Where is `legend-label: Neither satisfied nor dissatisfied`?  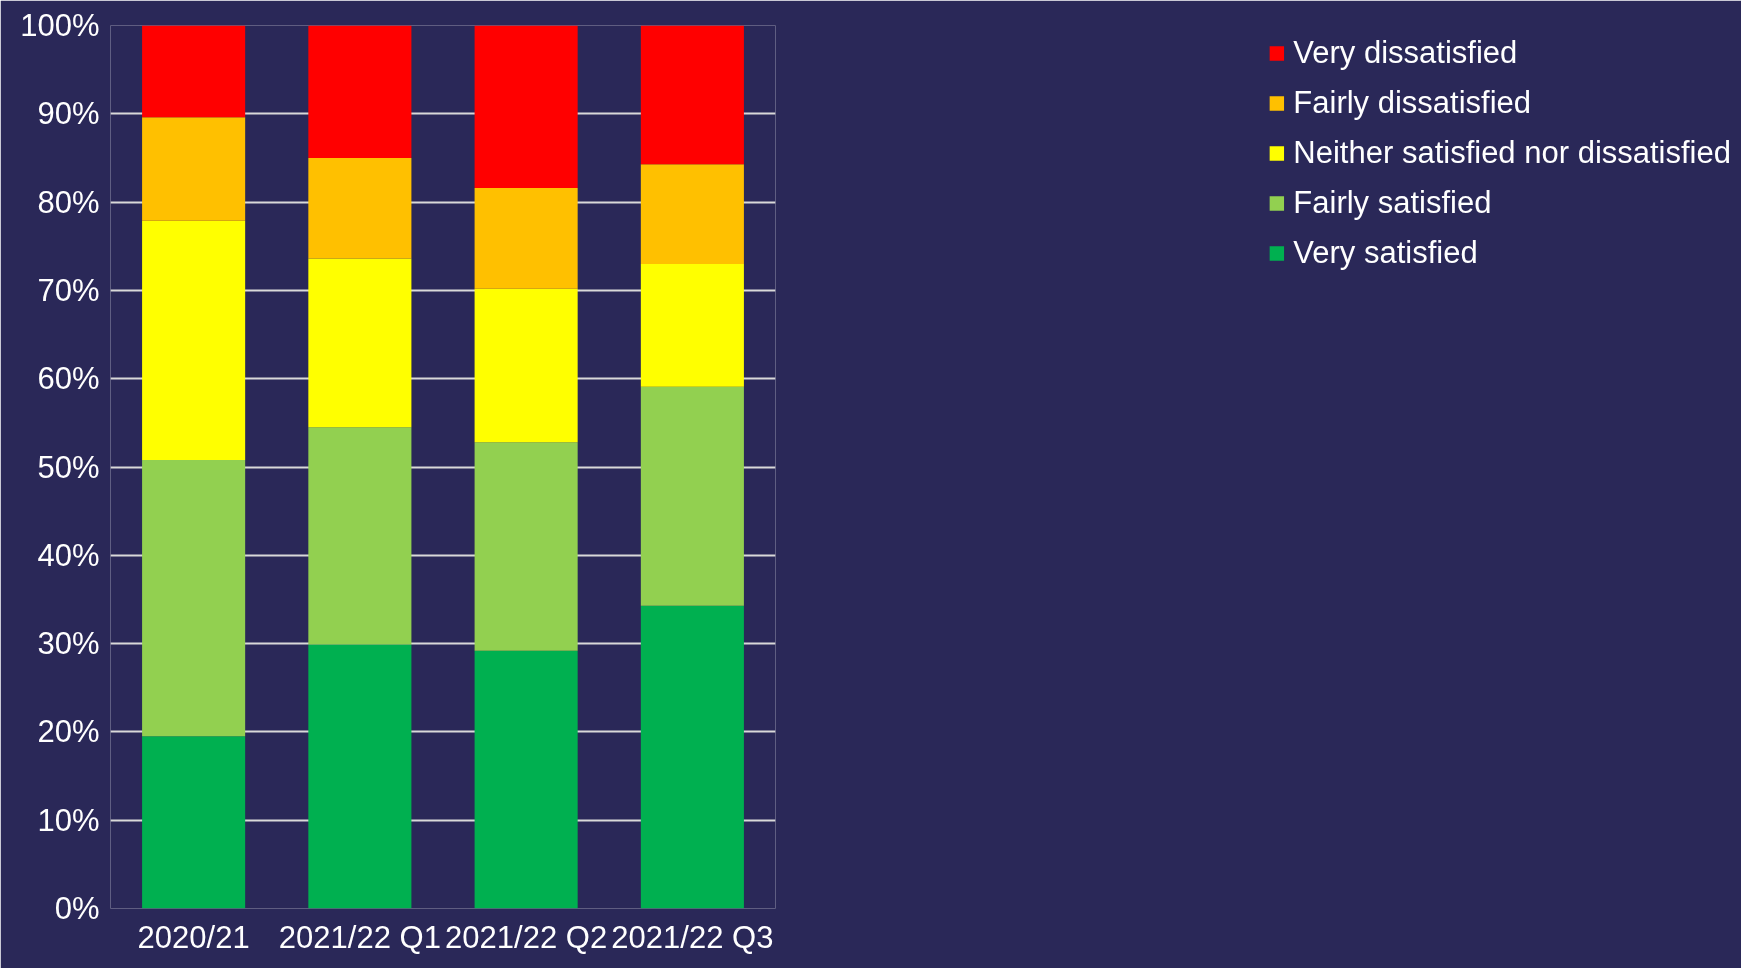 legend-label: Neither satisfied nor dissatisfied is located at coordinates (1512, 153).